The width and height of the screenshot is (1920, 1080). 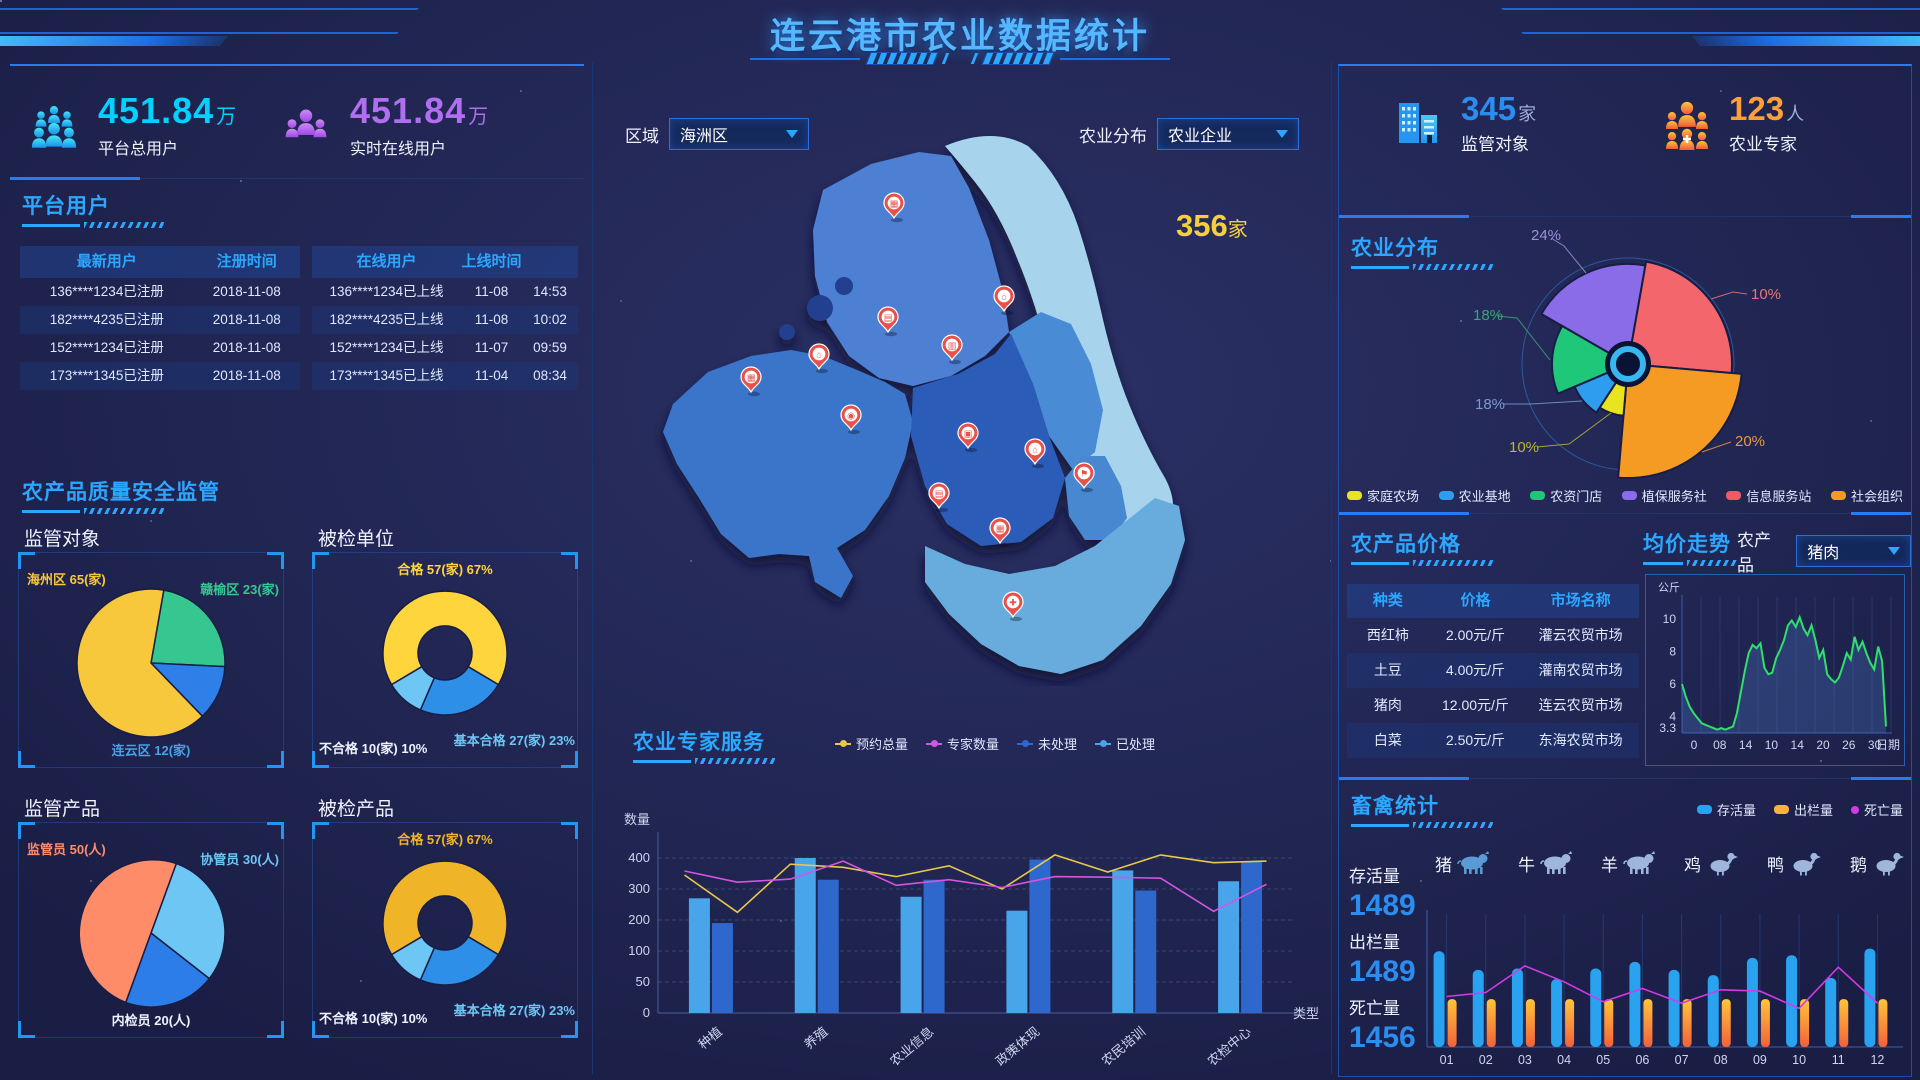 What do you see at coordinates (1712, 863) in the screenshot?
I see `animal-鸡: 鸡` at bounding box center [1712, 863].